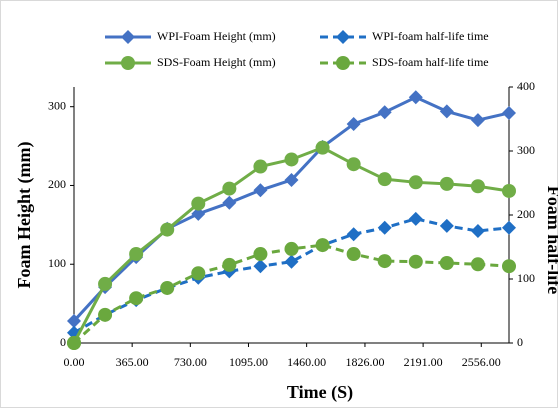 Image resolution: width=558 pixels, height=408 pixels. Describe the element at coordinates (320, 392) in the screenshot. I see `x-axis-title: Time (S)` at that location.